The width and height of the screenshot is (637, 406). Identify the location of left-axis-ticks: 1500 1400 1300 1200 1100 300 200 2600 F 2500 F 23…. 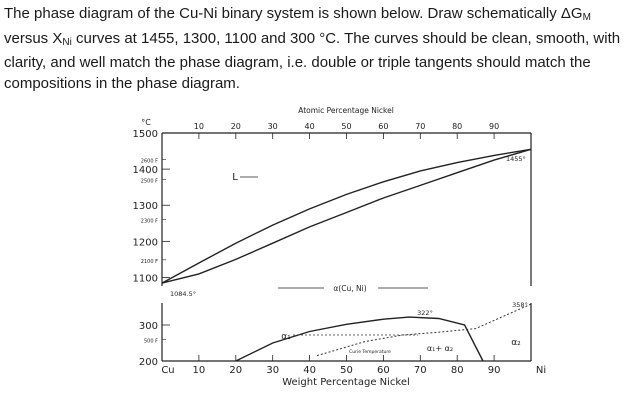
(151, 248).